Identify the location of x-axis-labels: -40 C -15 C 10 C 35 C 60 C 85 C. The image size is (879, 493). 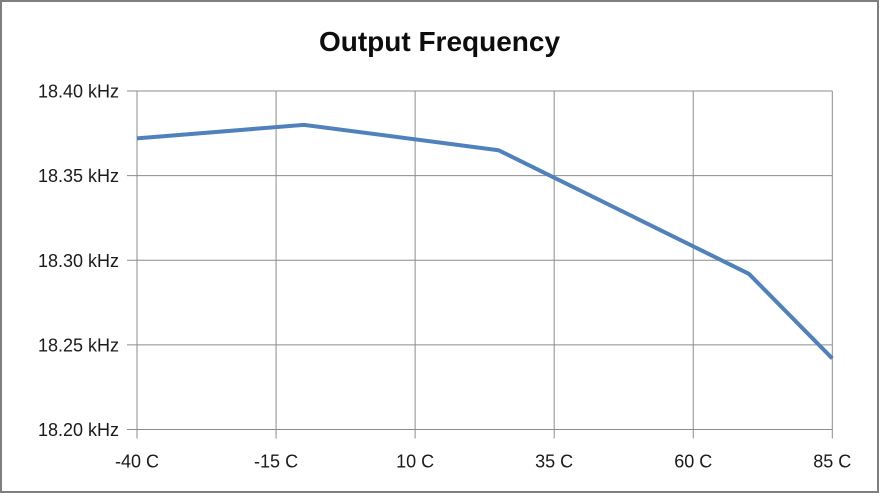
(483, 462).